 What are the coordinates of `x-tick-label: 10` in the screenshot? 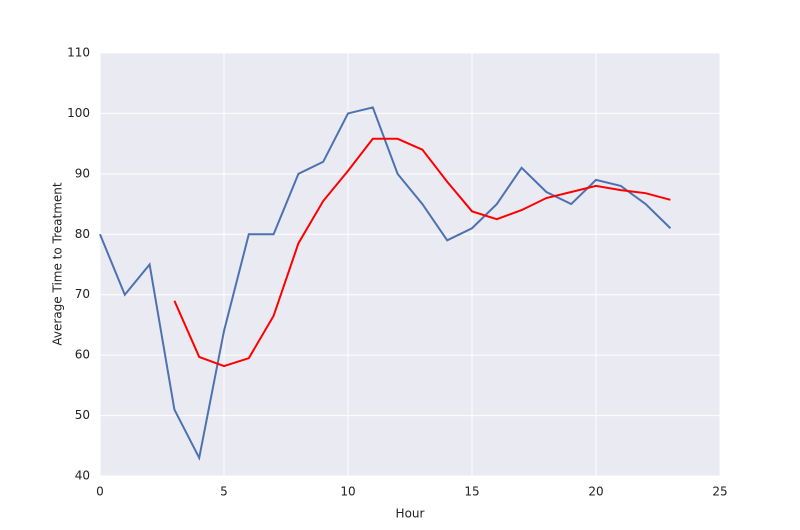 It's located at (347, 492).